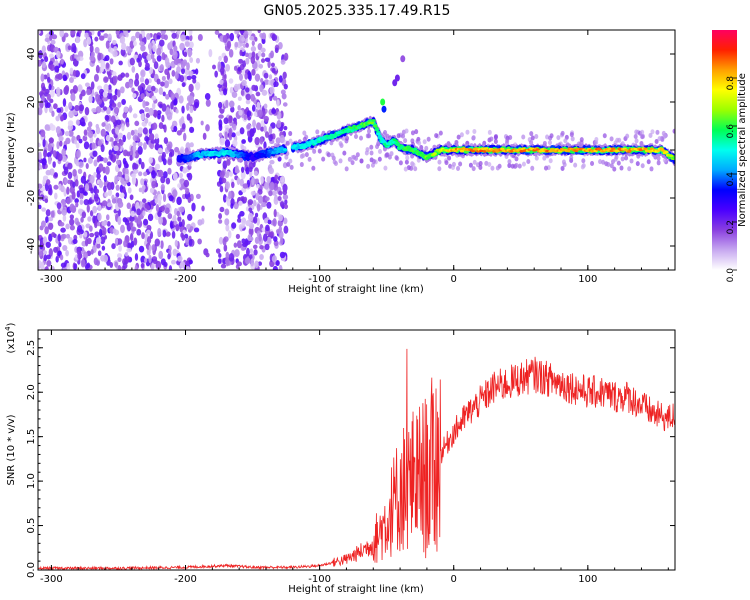 The height and width of the screenshot is (600, 750). What do you see at coordinates (731, 275) in the screenshot?
I see `colorbar-tick-label: 0.0` at bounding box center [731, 275].